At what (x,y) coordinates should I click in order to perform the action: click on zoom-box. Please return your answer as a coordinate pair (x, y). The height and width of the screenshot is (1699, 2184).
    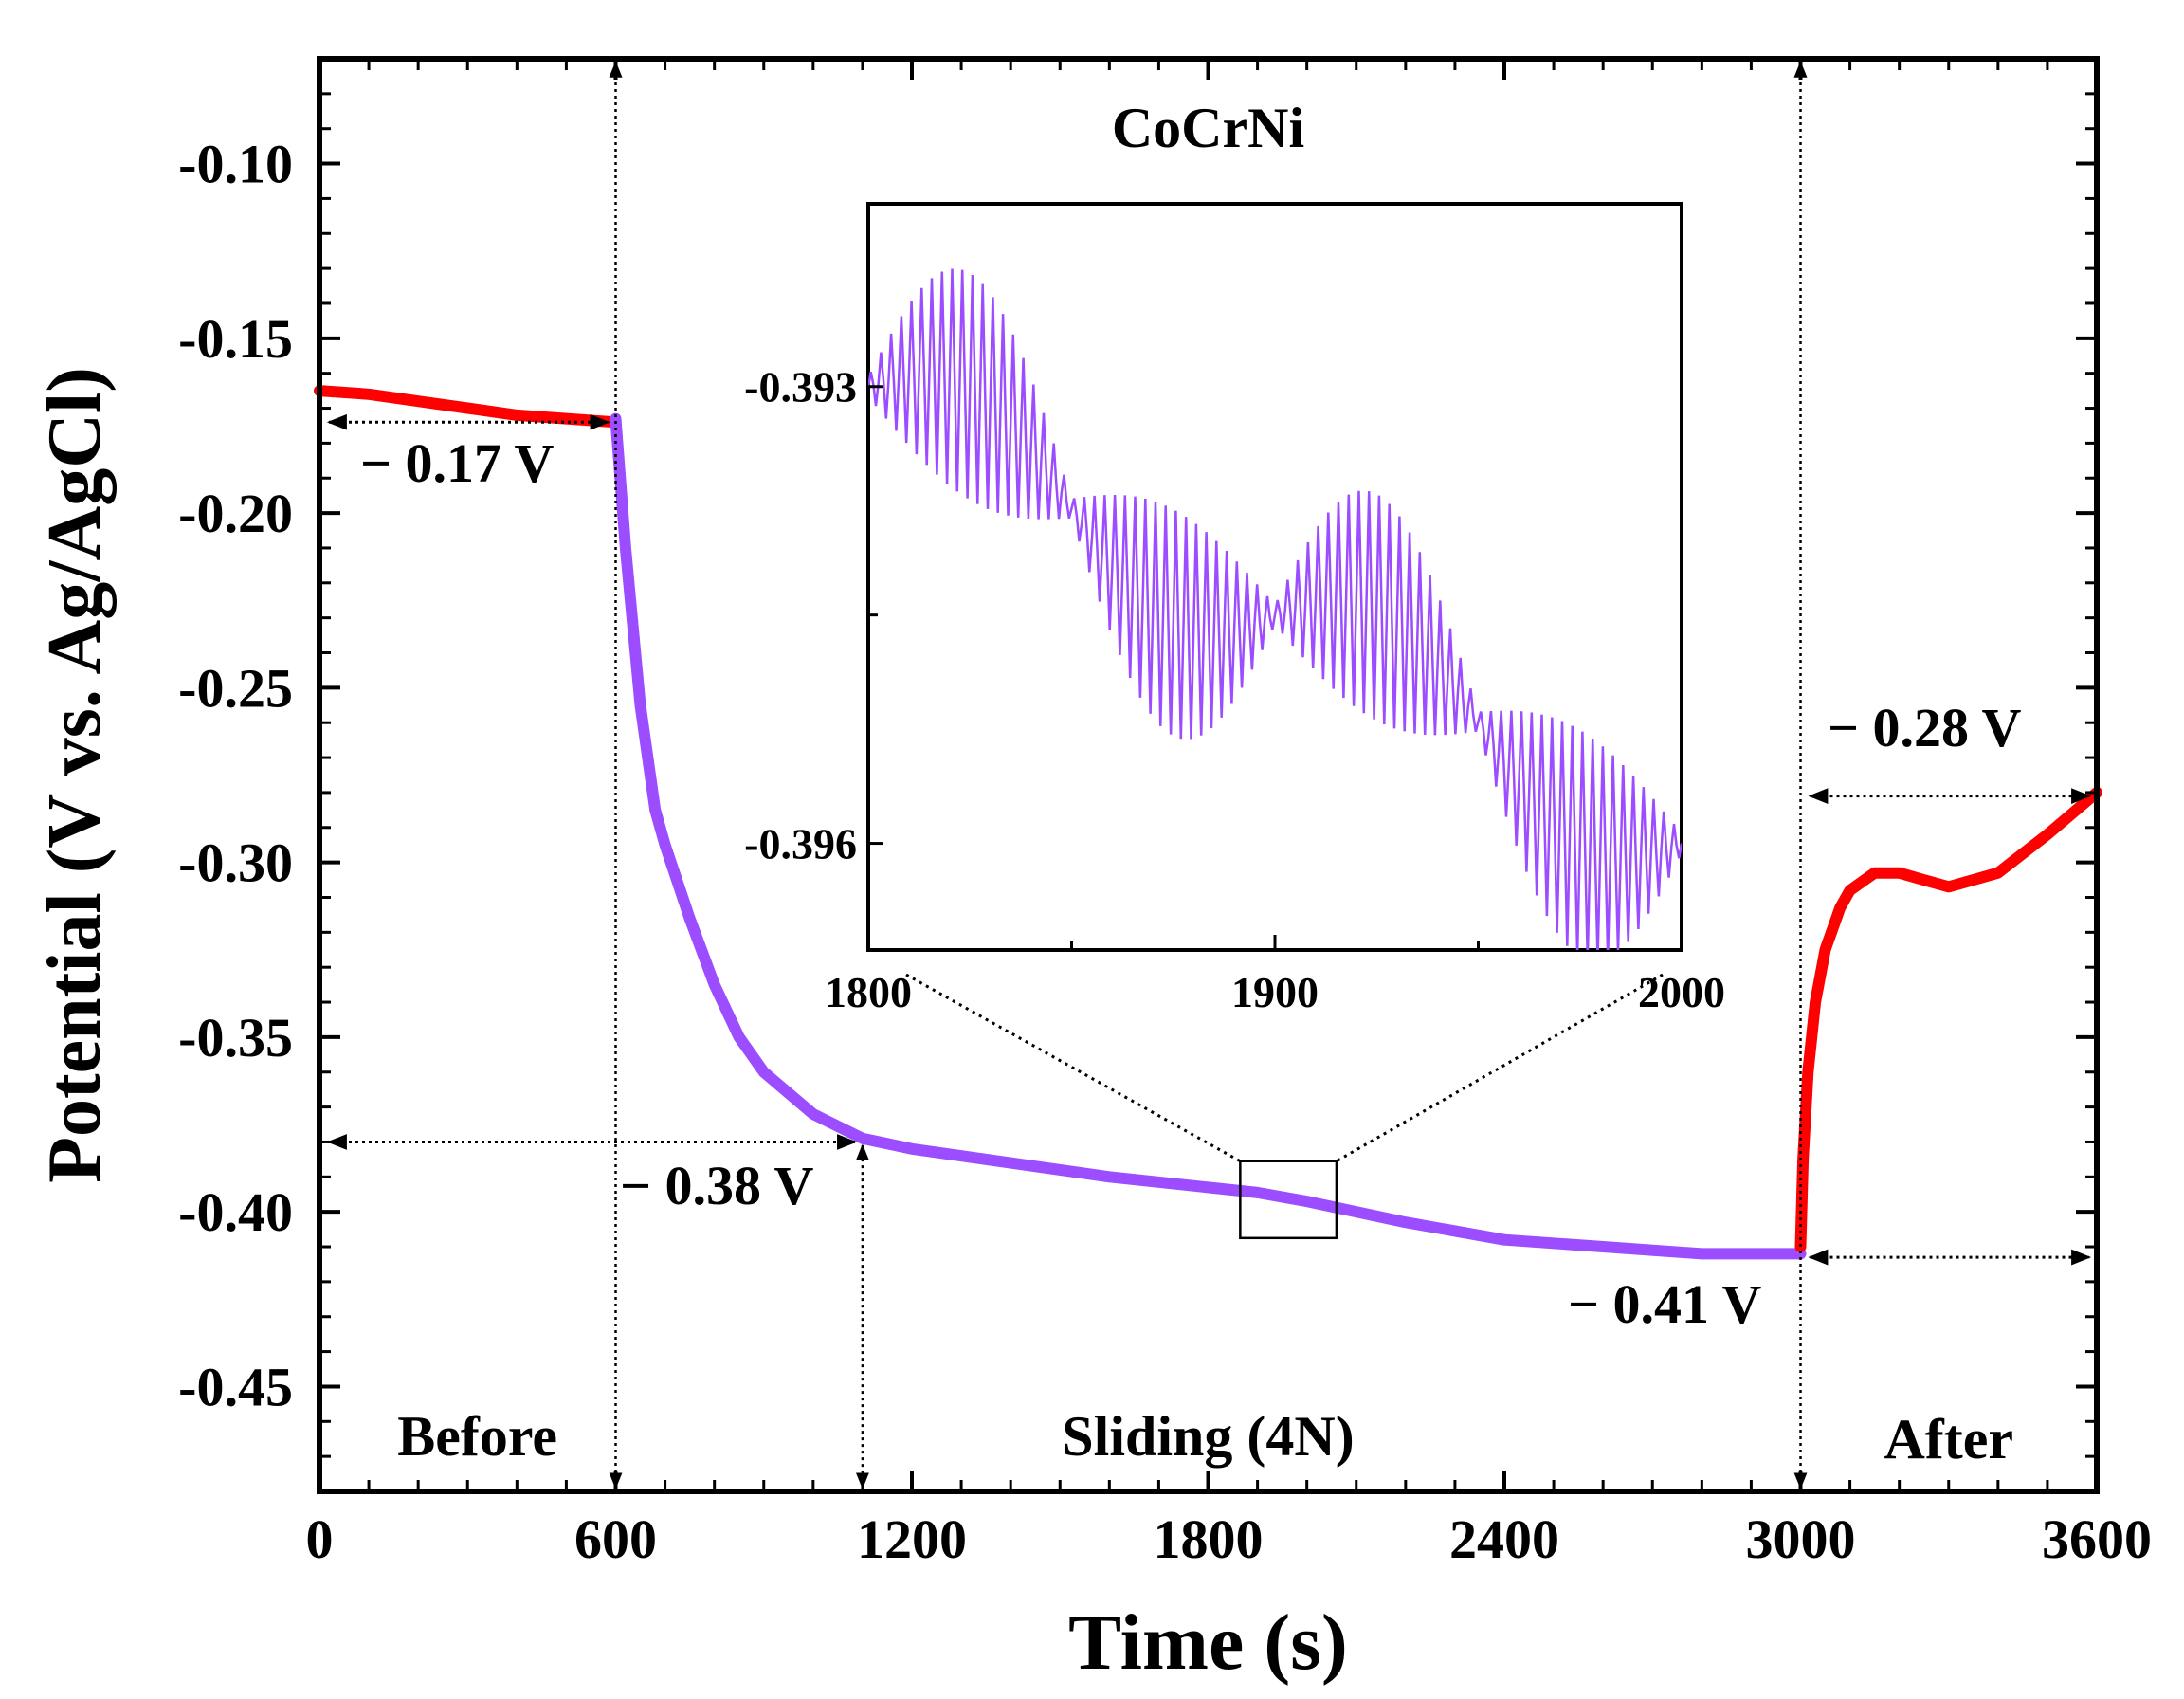
    Looking at the image, I should click on (1288, 1200).